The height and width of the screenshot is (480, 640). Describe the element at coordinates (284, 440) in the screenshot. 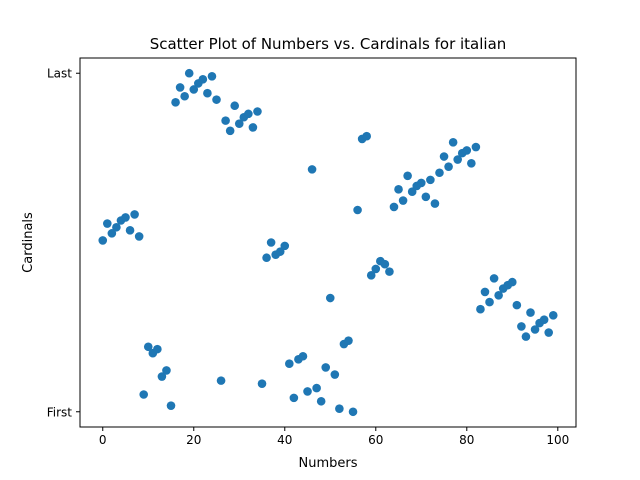

I see `x-tick-label-2: 40` at that location.